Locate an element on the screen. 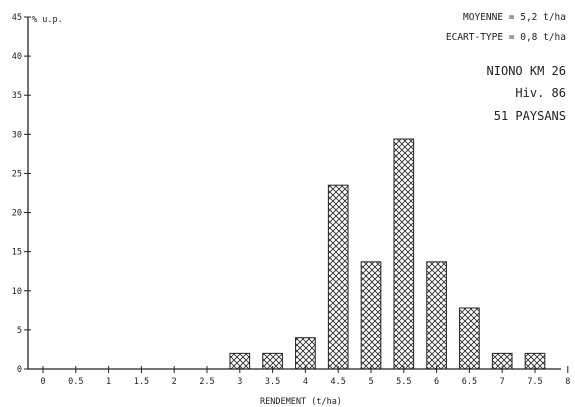 The image size is (575, 407). x-tick-label: 3 is located at coordinates (239, 382).